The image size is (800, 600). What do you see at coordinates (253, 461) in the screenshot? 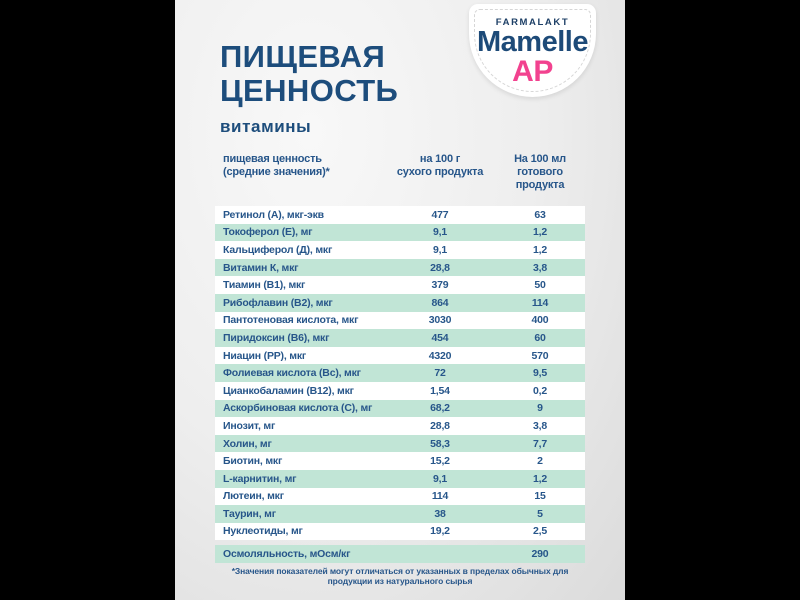
I see `row-label: Биотин, мкг` at bounding box center [253, 461].